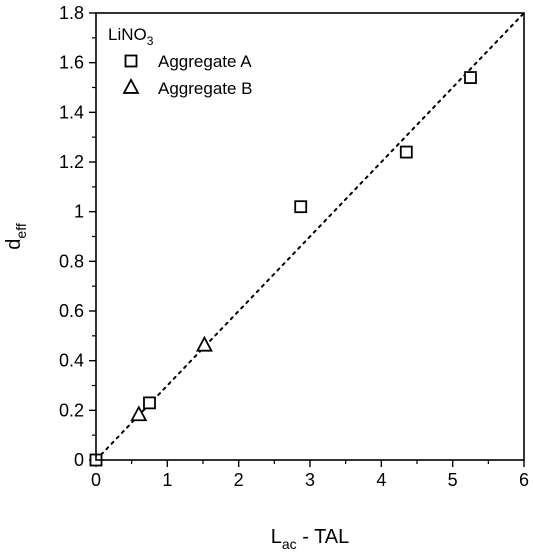 This screenshot has height=553, width=533. What do you see at coordinates (71, 361) in the screenshot?
I see `y-tick-label: 0.4` at bounding box center [71, 361].